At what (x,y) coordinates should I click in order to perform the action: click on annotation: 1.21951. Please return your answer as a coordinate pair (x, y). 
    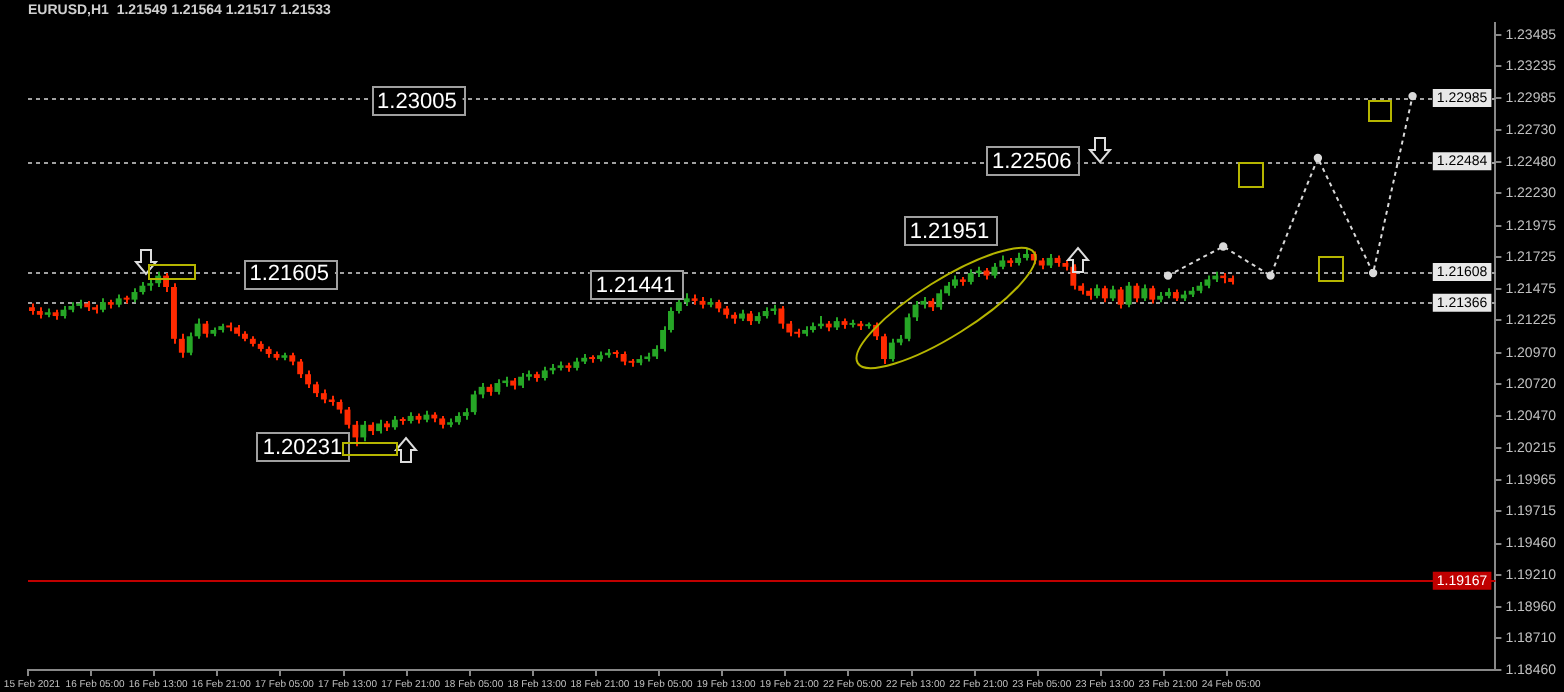
    Looking at the image, I should click on (949, 231).